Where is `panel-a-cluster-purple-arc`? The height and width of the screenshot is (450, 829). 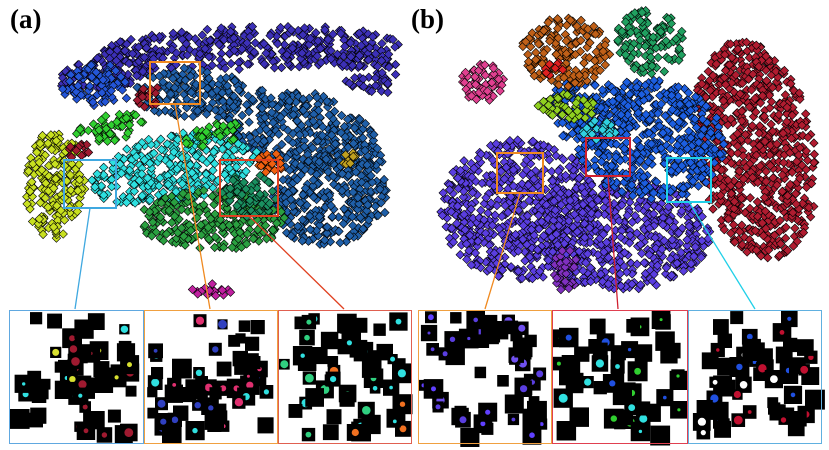 panel-a-cluster-purple-arc is located at coordinates (230, 59).